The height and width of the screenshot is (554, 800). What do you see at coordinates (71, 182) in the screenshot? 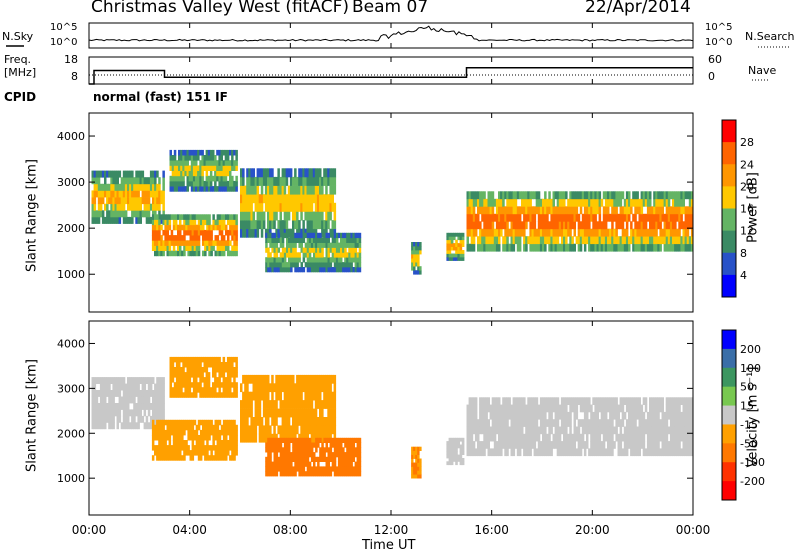
I see `power-ytick-label-2: 3000` at bounding box center [71, 182].